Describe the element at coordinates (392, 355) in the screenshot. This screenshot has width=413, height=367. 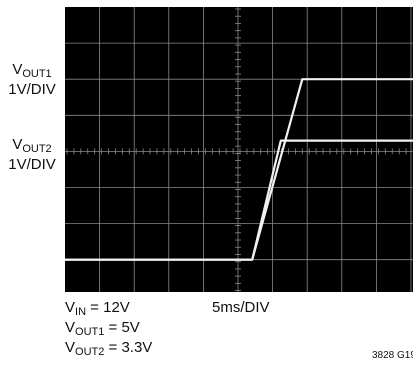
I see `figure-id: 3828 G19` at that location.